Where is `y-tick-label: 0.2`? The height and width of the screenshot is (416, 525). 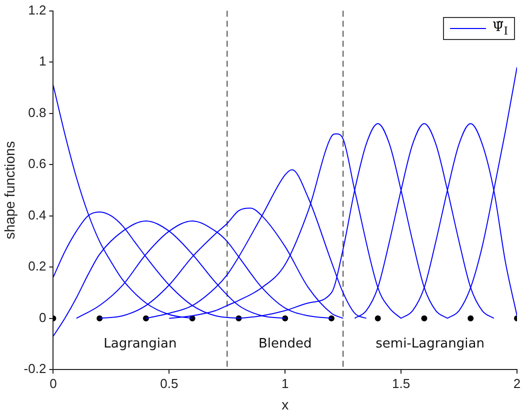
y-tick-label: 0.2 is located at coordinates (37, 266).